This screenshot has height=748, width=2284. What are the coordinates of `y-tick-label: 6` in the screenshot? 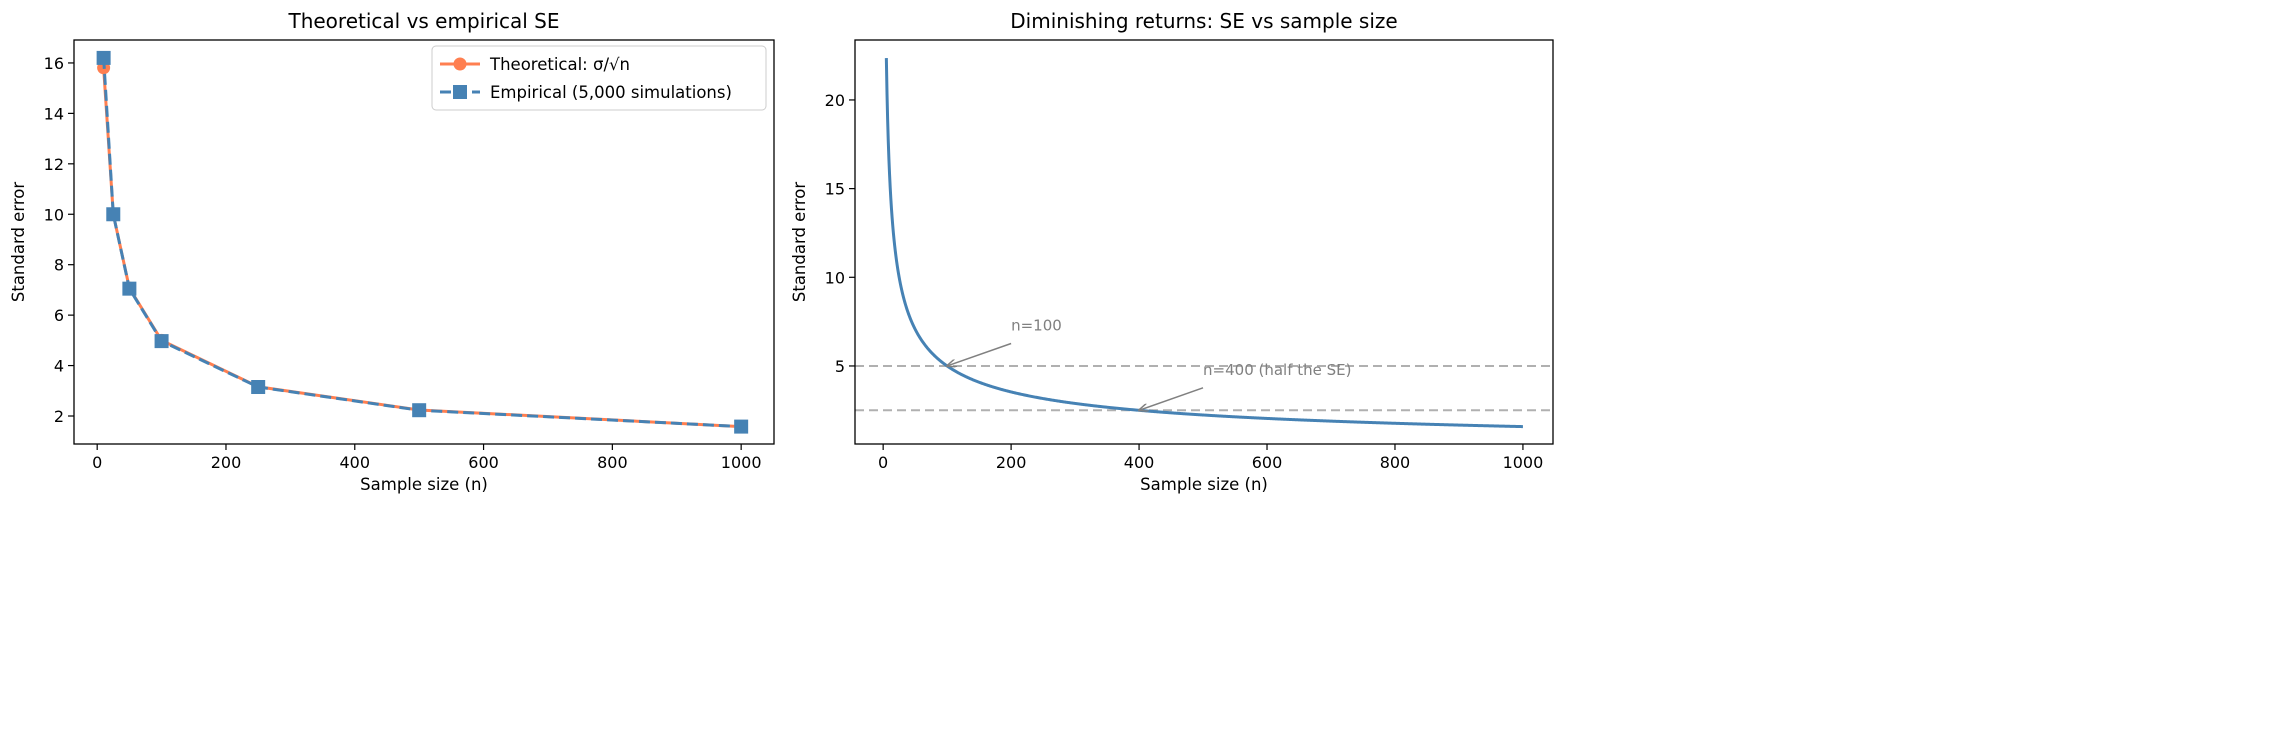 It's located at (59, 315).